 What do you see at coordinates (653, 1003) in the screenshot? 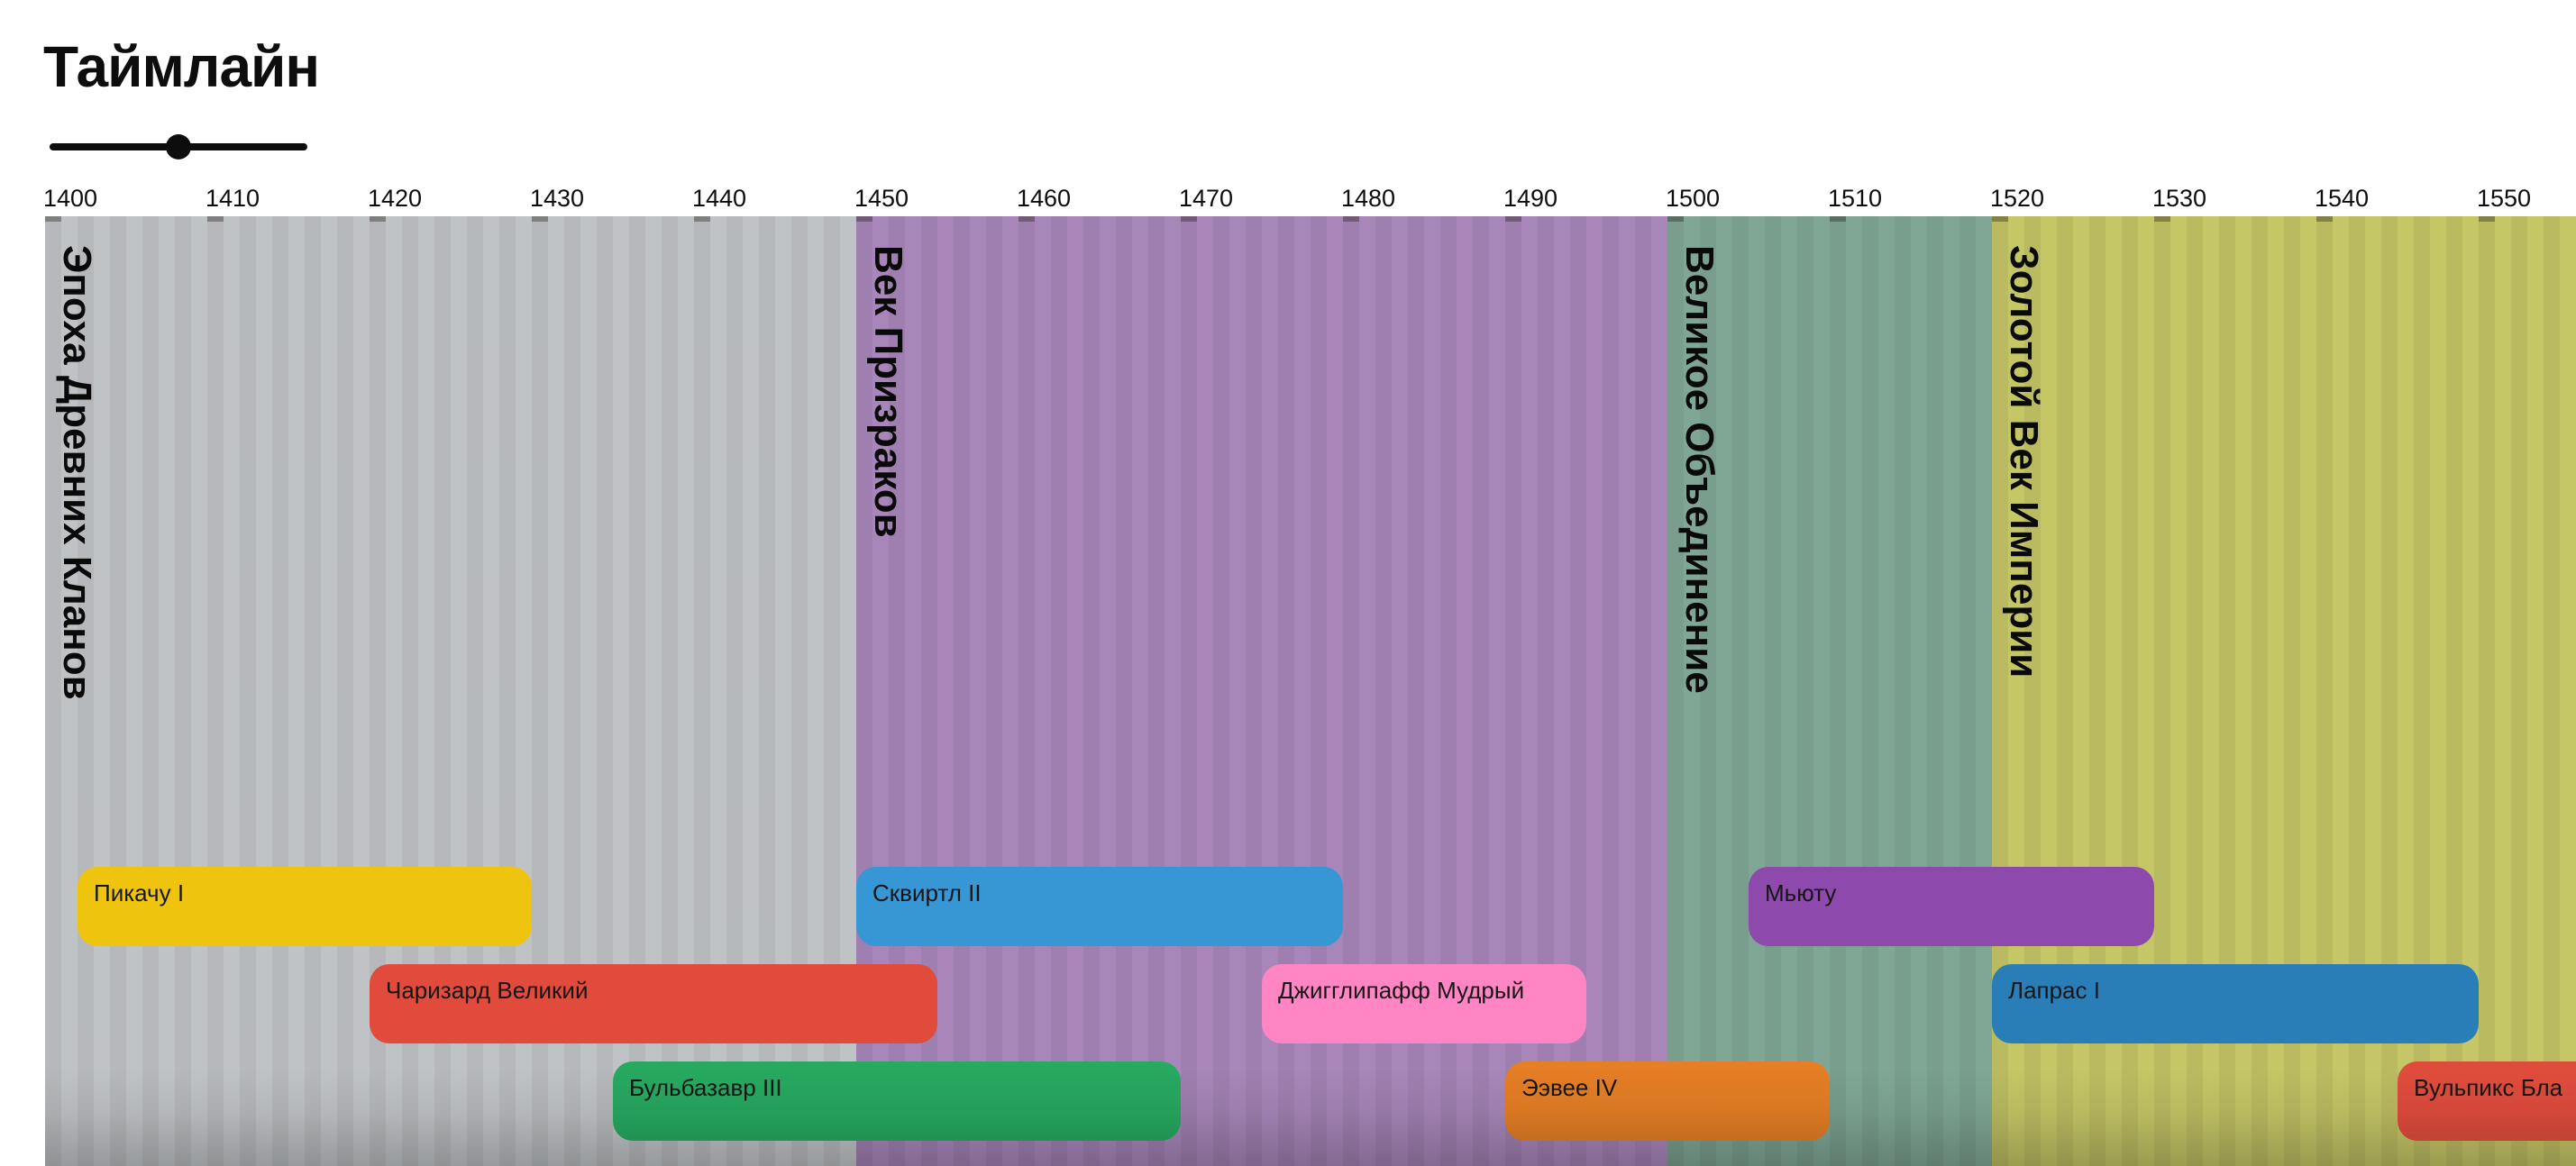
I see `event-bar: Чаризард Великий` at bounding box center [653, 1003].